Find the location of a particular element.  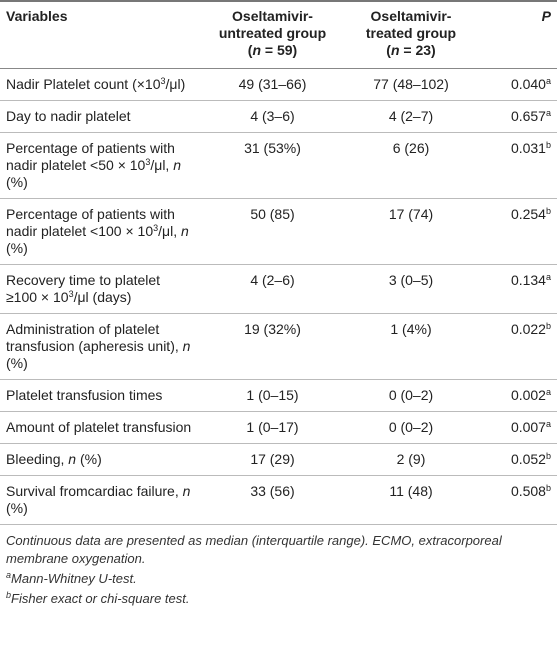

text: 4 (3–6) is located at coordinates (272, 116).